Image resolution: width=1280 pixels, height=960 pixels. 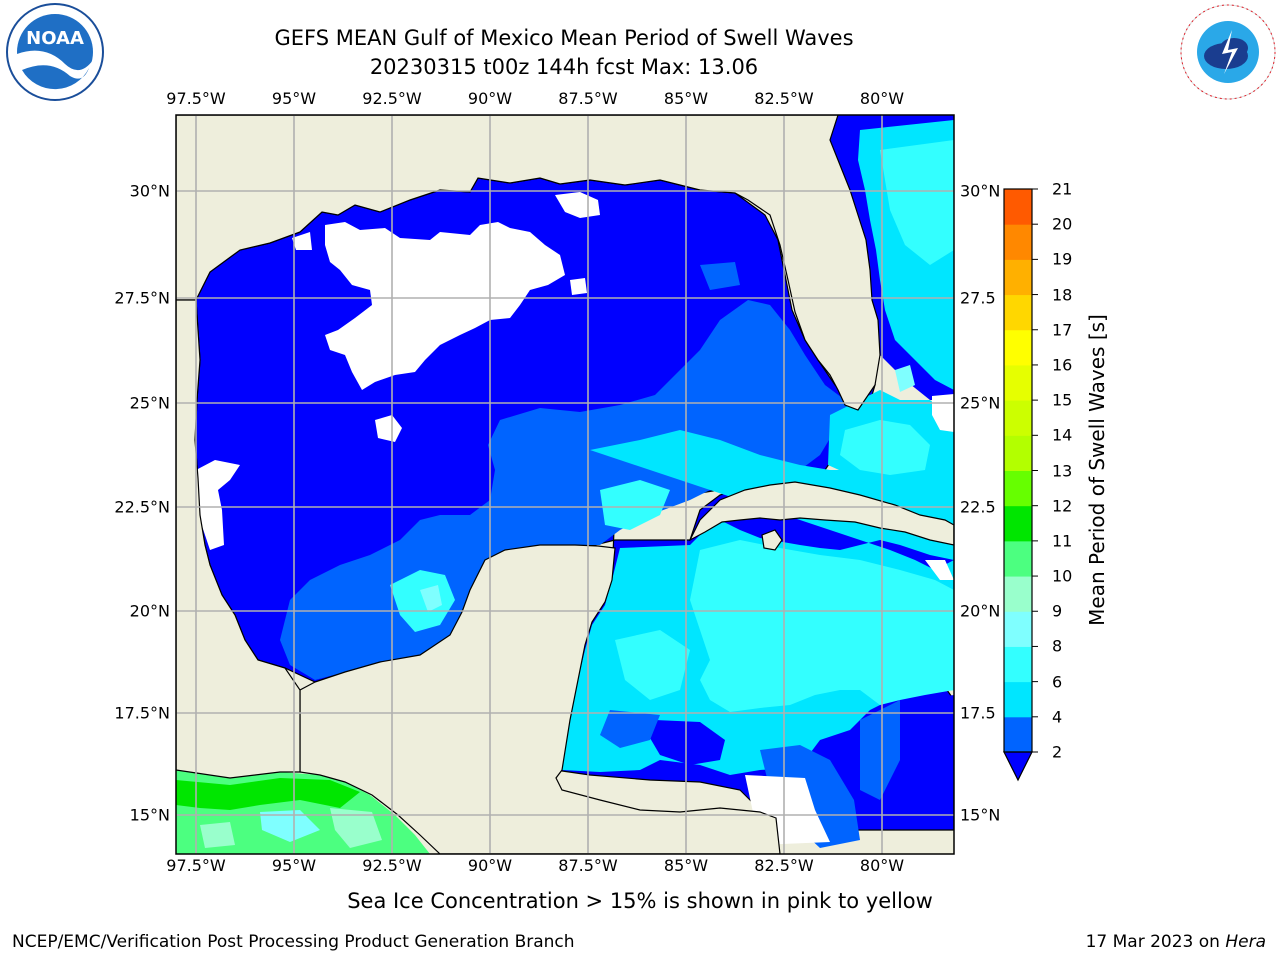 I want to click on colorbar-tick-label: 10, so click(x=1062, y=576).